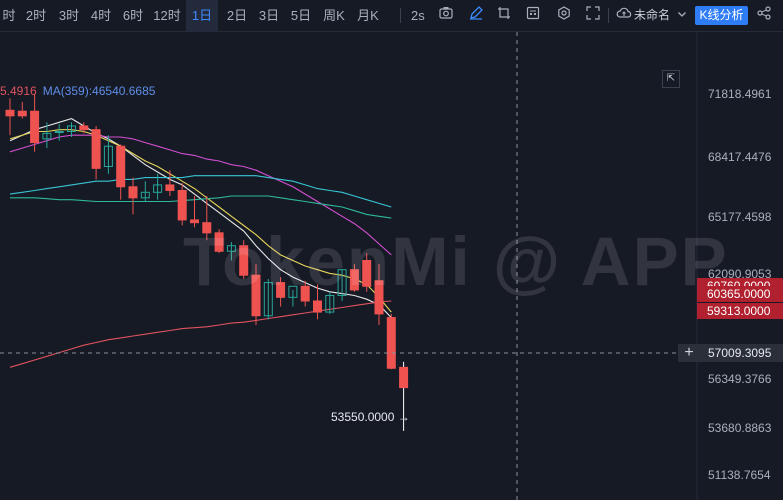 The width and height of the screenshot is (783, 500). I want to click on price-tick-label: 68417.4476, so click(740, 156).